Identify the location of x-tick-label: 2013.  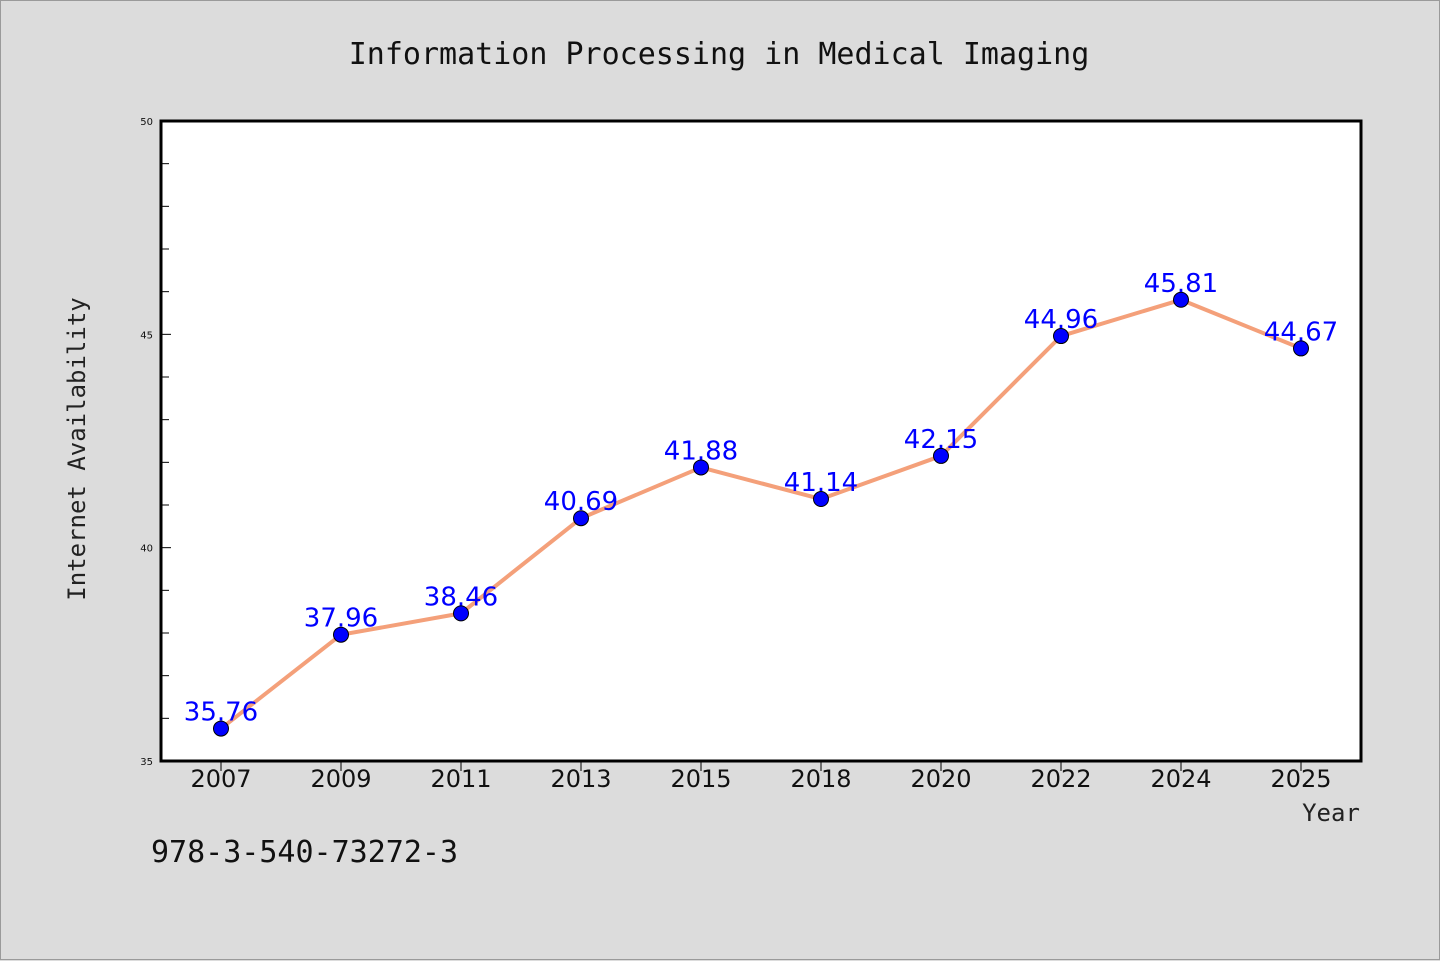
(580, 779).